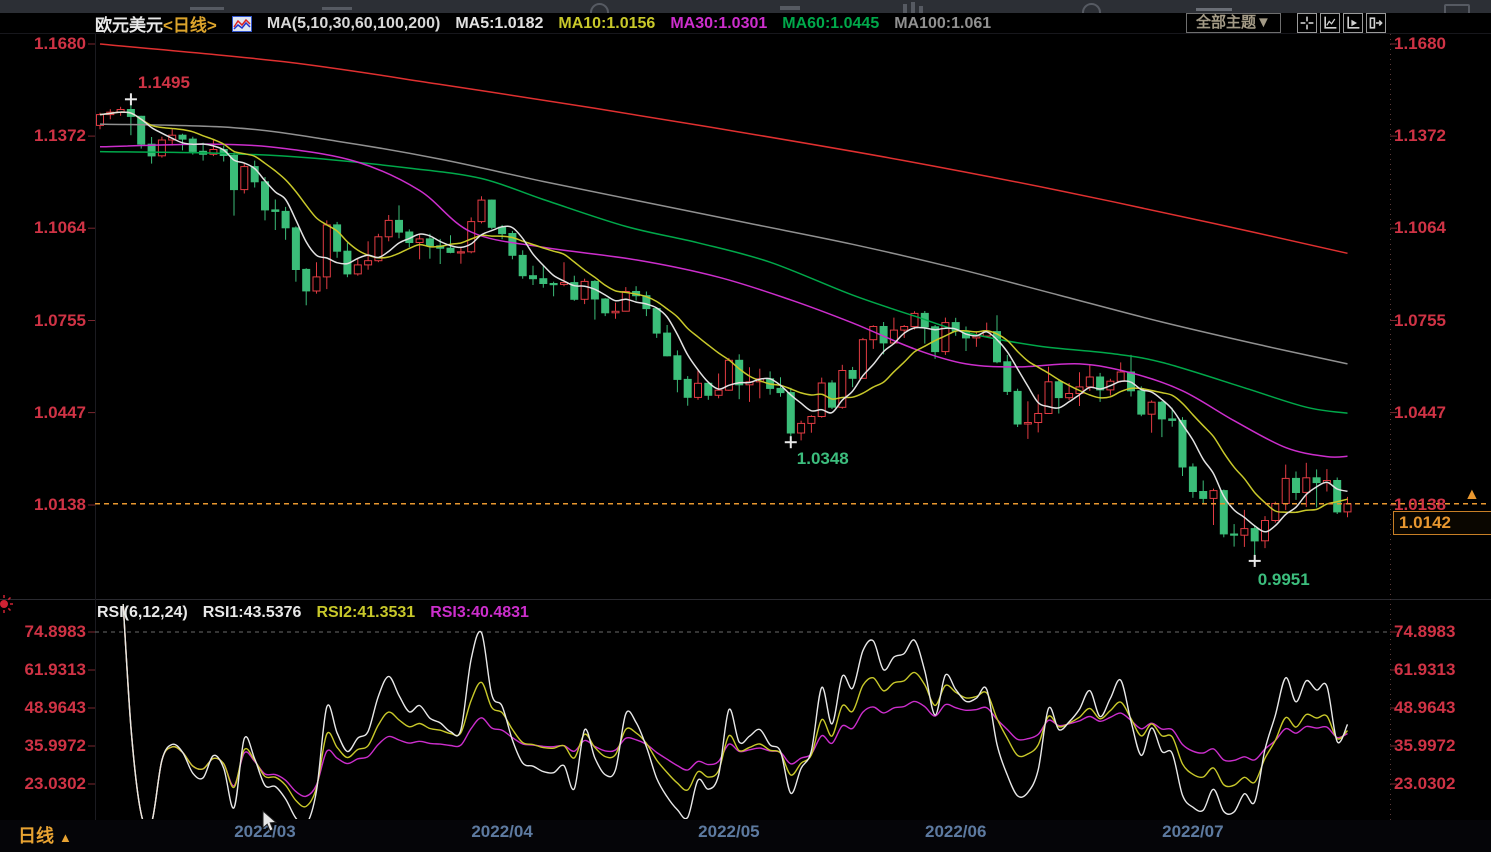 The height and width of the screenshot is (852, 1491). I want to click on bottom-bar, so click(745, 836).